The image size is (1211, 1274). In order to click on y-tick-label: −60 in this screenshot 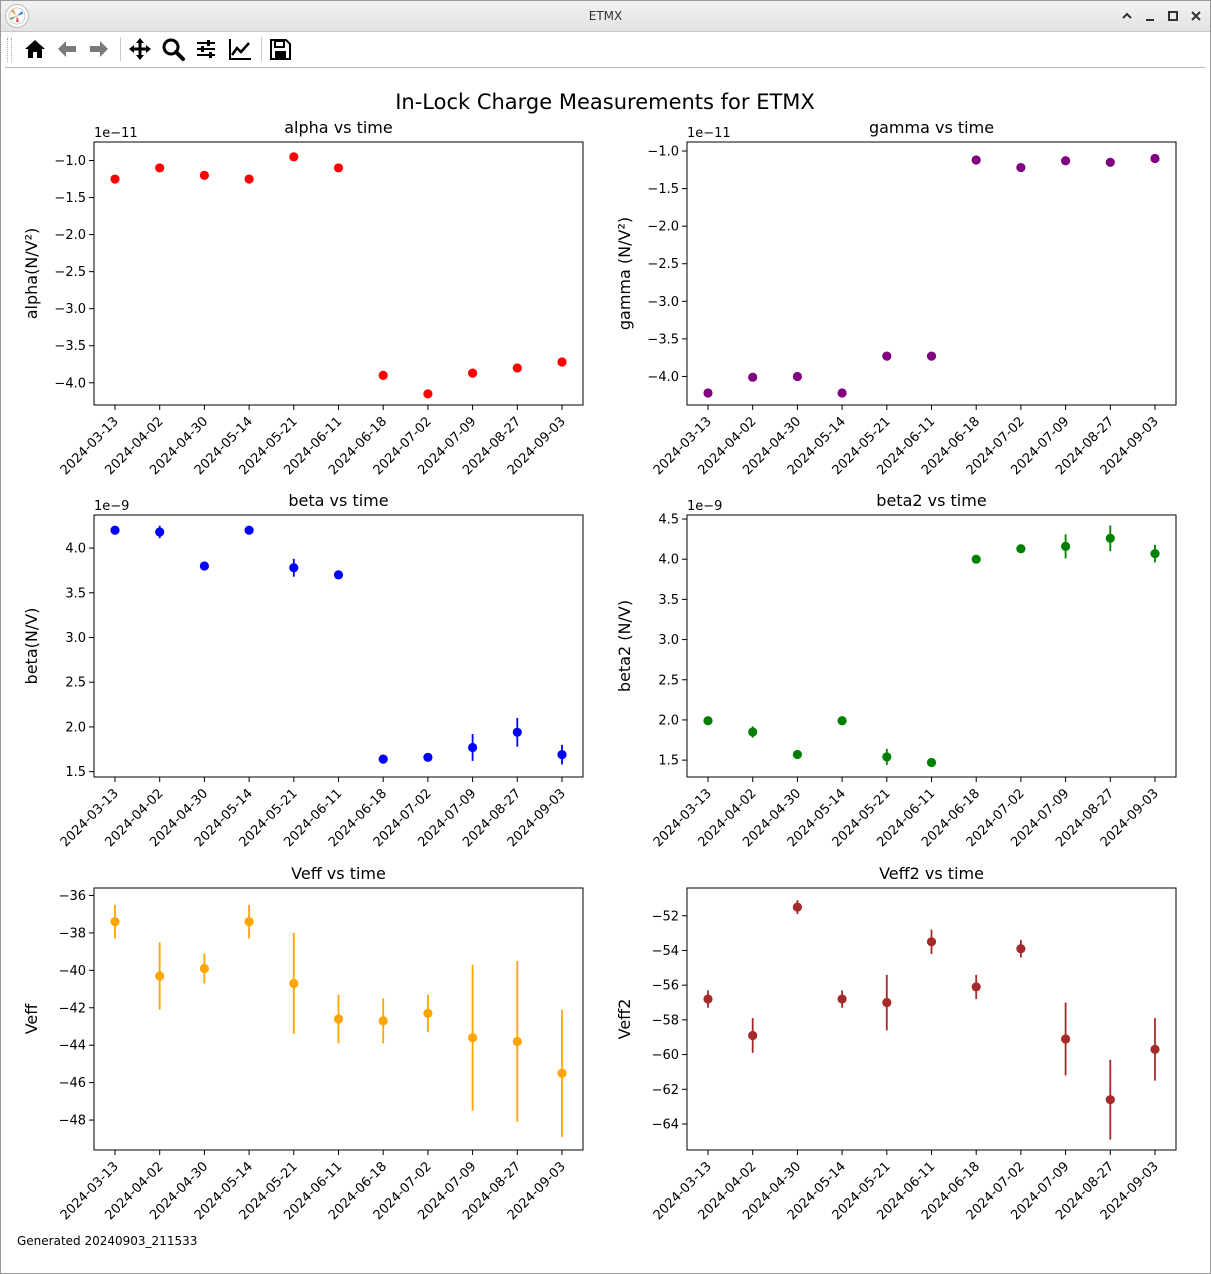, I will do `click(665, 1055)`.